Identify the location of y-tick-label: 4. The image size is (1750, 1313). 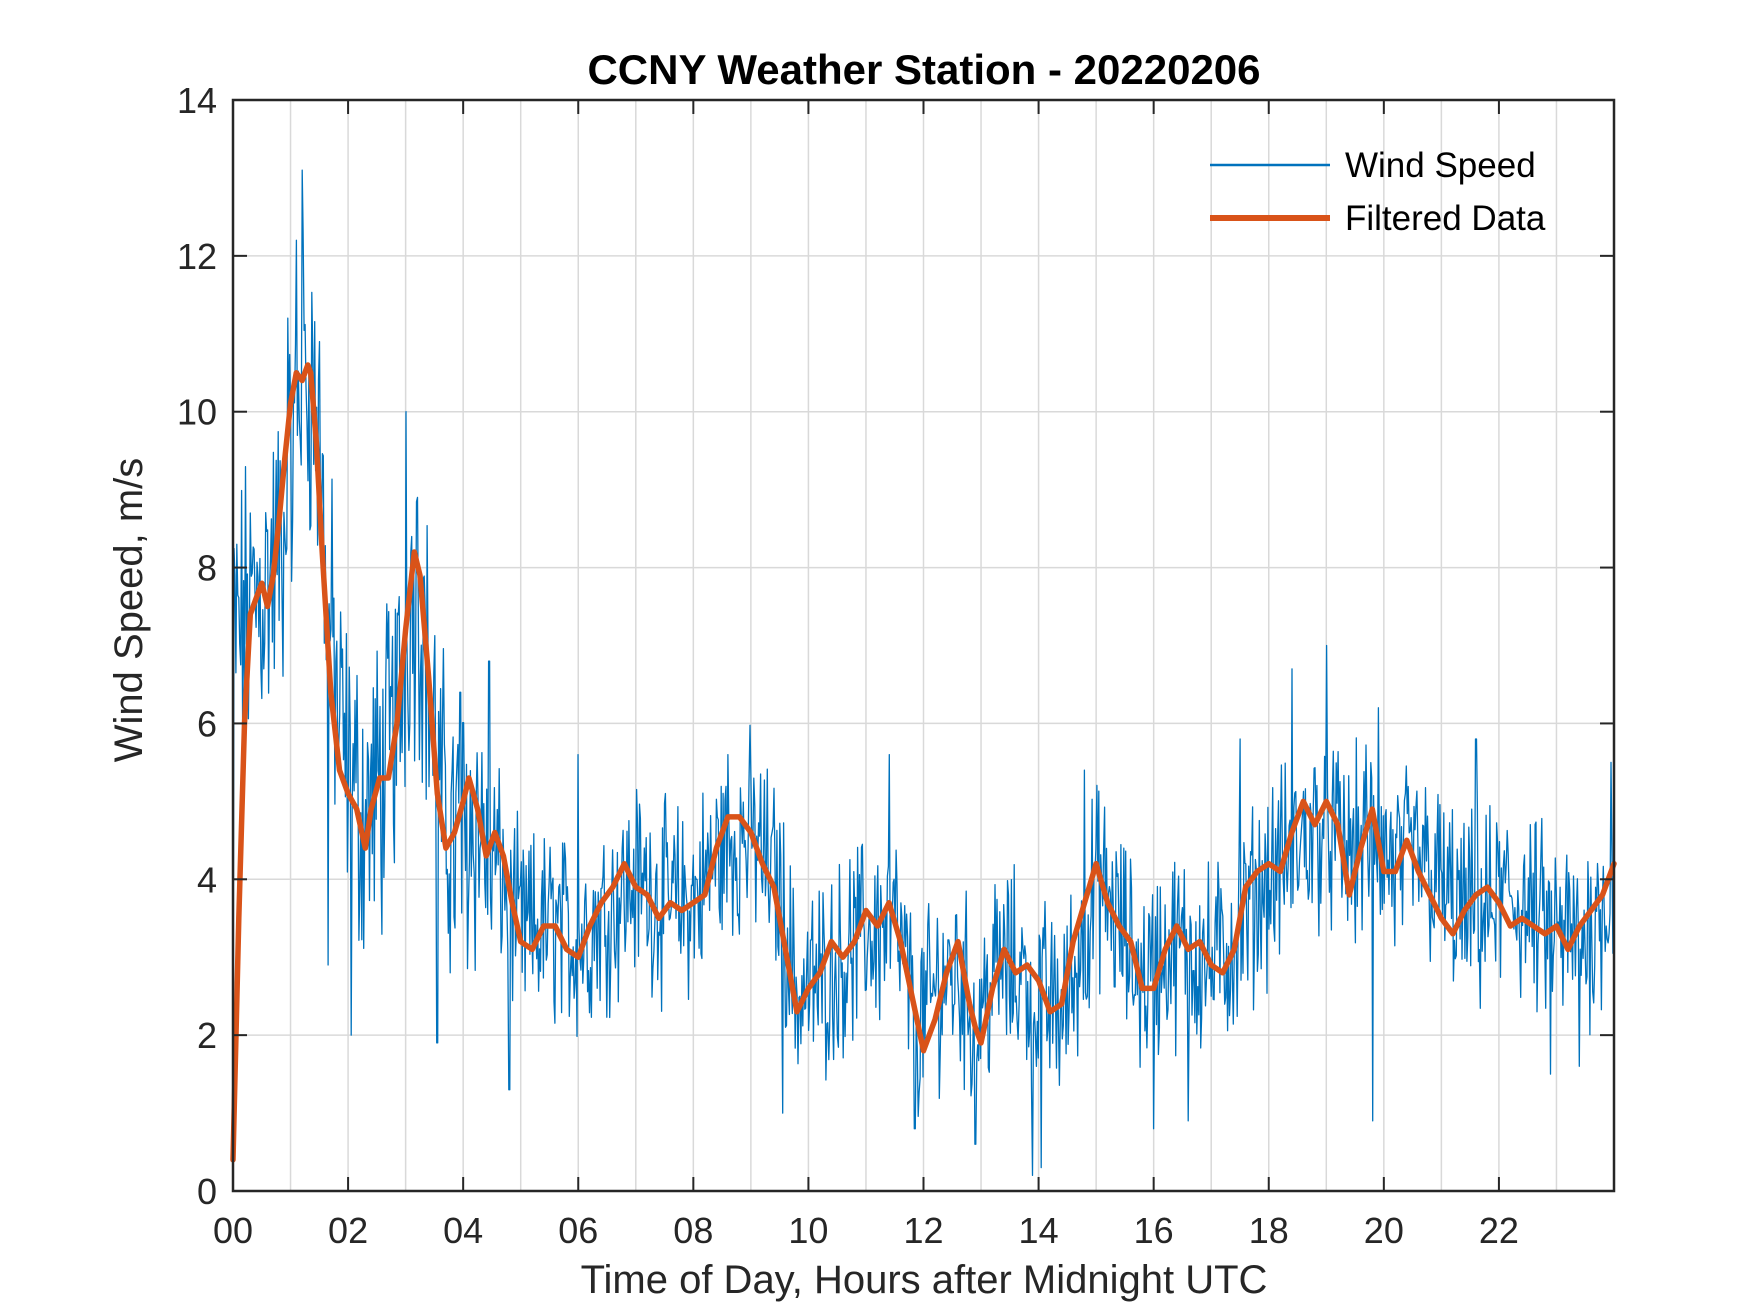
(207, 879).